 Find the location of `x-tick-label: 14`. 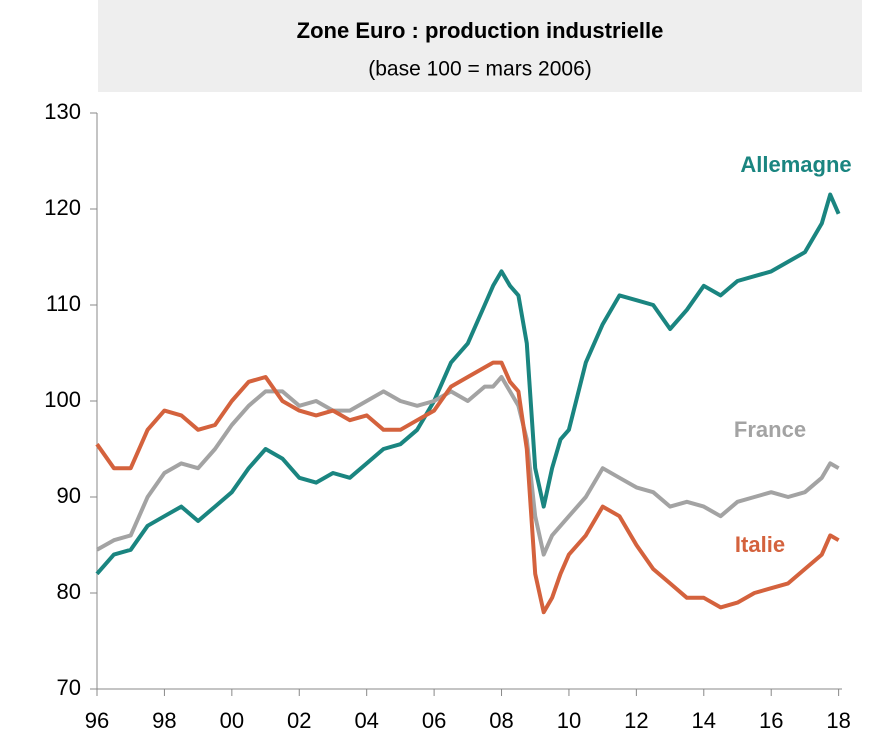

x-tick-label: 14 is located at coordinates (704, 720).